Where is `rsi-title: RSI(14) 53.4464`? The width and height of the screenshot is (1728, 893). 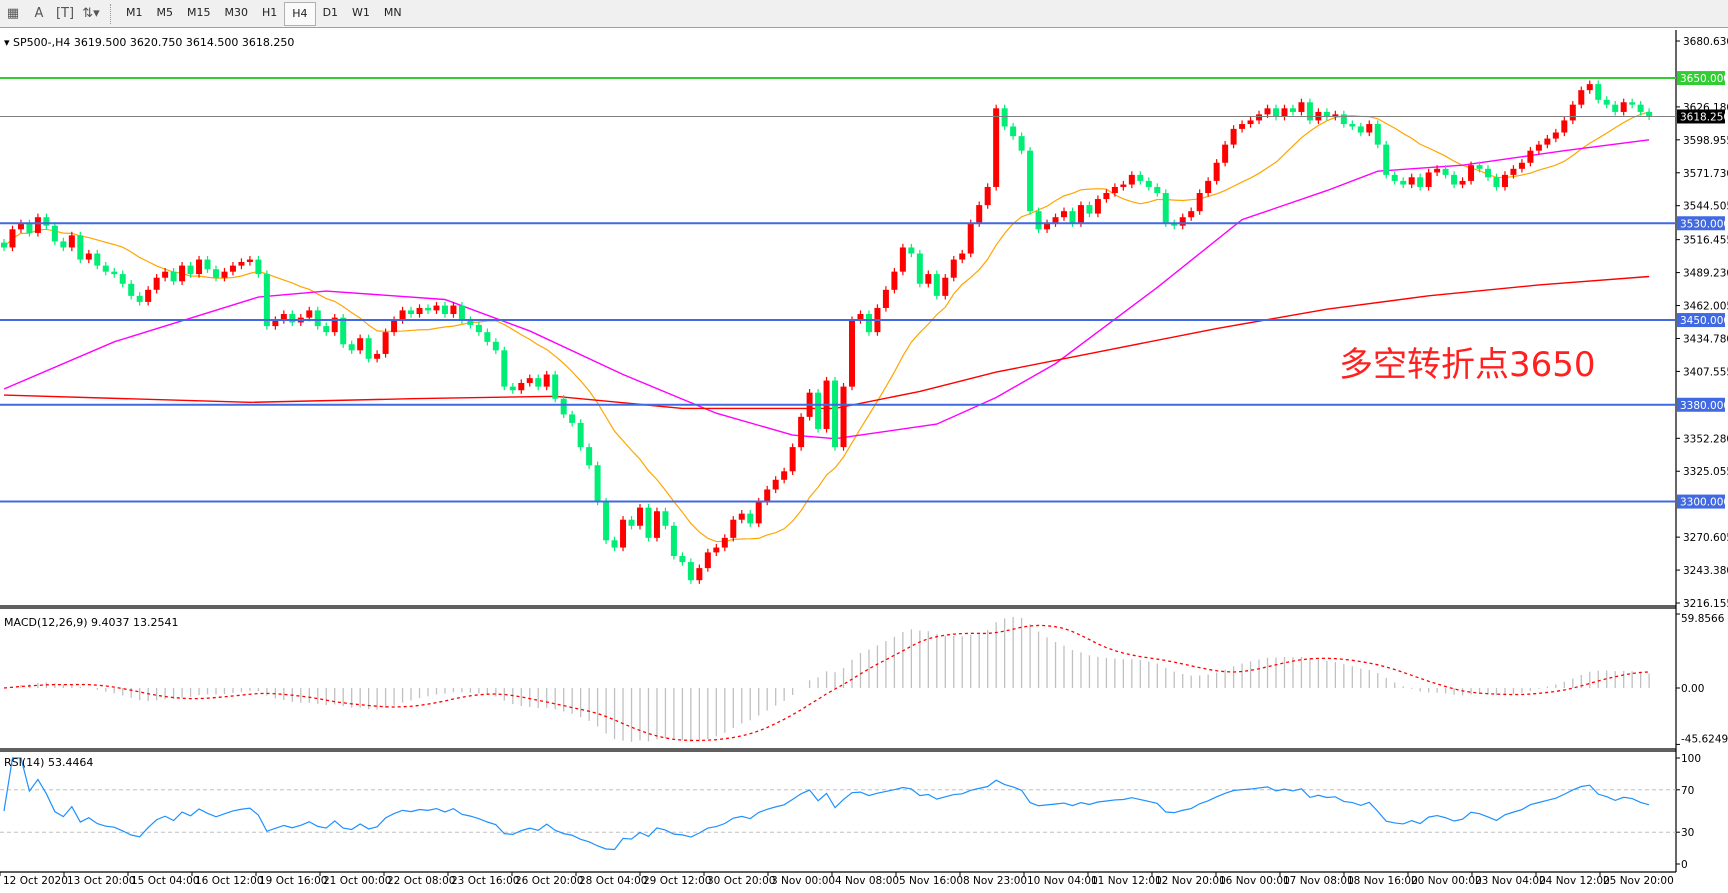
rsi-title: RSI(14) 53.4464 is located at coordinates (48, 762).